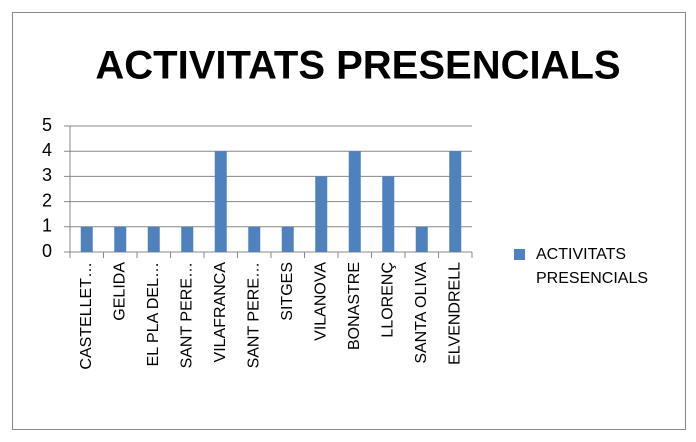 This screenshot has width=696, height=442. What do you see at coordinates (287, 291) in the screenshot?
I see `x-tick-label: SITGES` at bounding box center [287, 291].